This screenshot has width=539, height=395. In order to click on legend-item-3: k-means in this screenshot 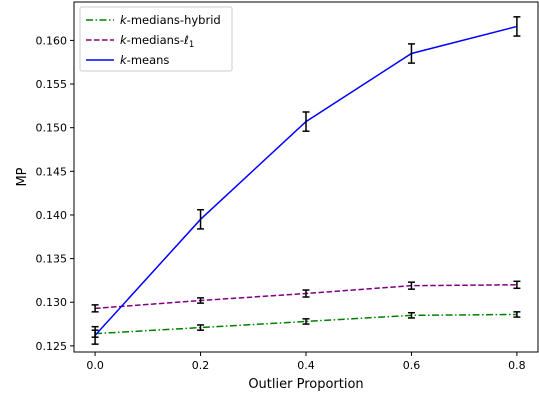, I will do `click(127, 60)`.